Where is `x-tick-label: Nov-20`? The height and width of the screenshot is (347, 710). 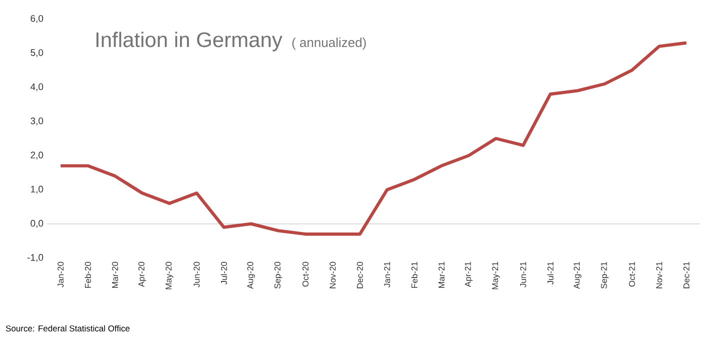
x-tick-label: Nov-20 is located at coordinates (333, 275).